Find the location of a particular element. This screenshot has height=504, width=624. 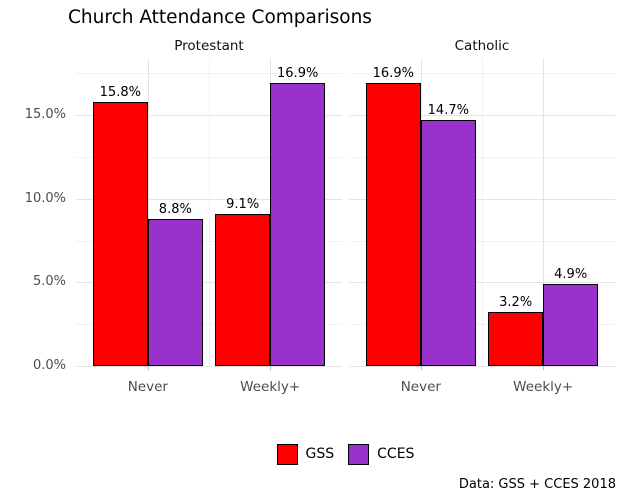

facet-strip-catholic: Catholic is located at coordinates (482, 46).